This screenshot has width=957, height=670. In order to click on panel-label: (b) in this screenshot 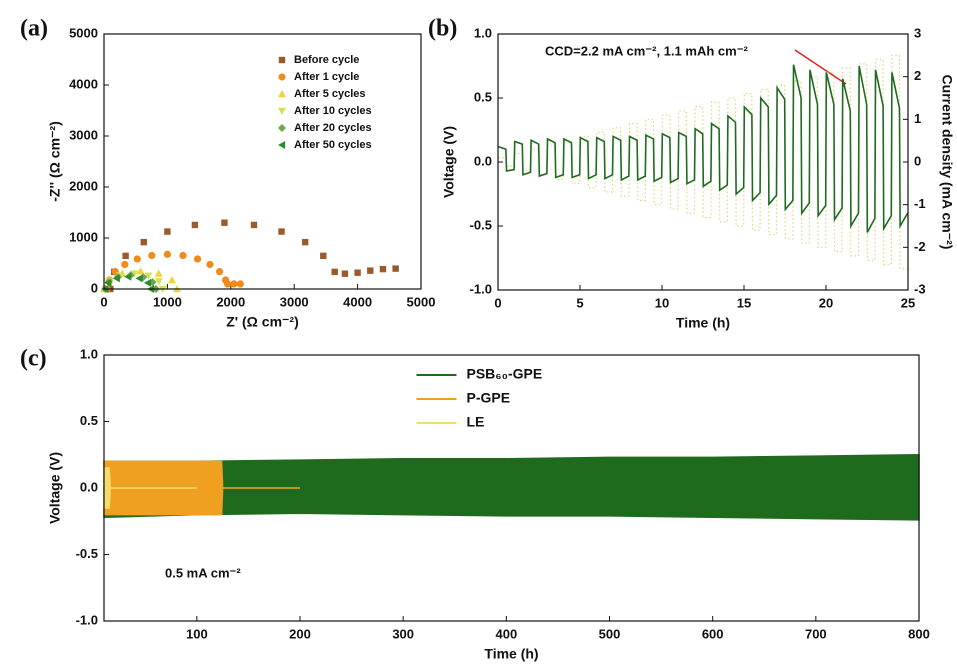, I will do `click(442, 29)`.